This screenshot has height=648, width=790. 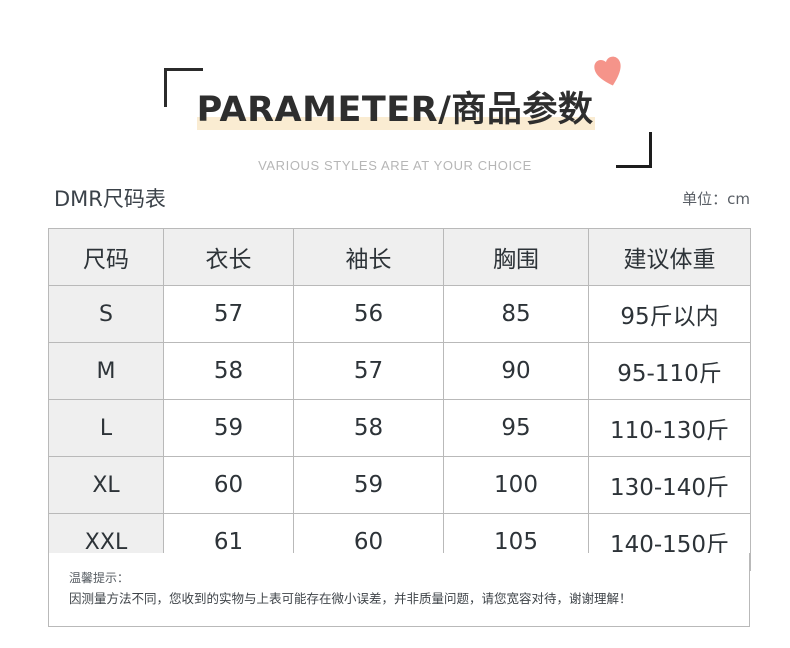 I want to click on table-row: XL 60 59 100 130-140斤, so click(x=399, y=485).